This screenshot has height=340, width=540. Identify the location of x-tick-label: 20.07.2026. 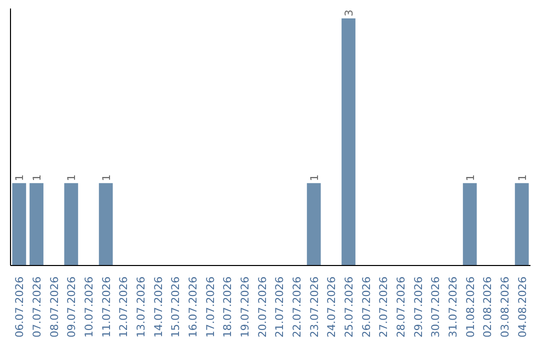
(262, 307).